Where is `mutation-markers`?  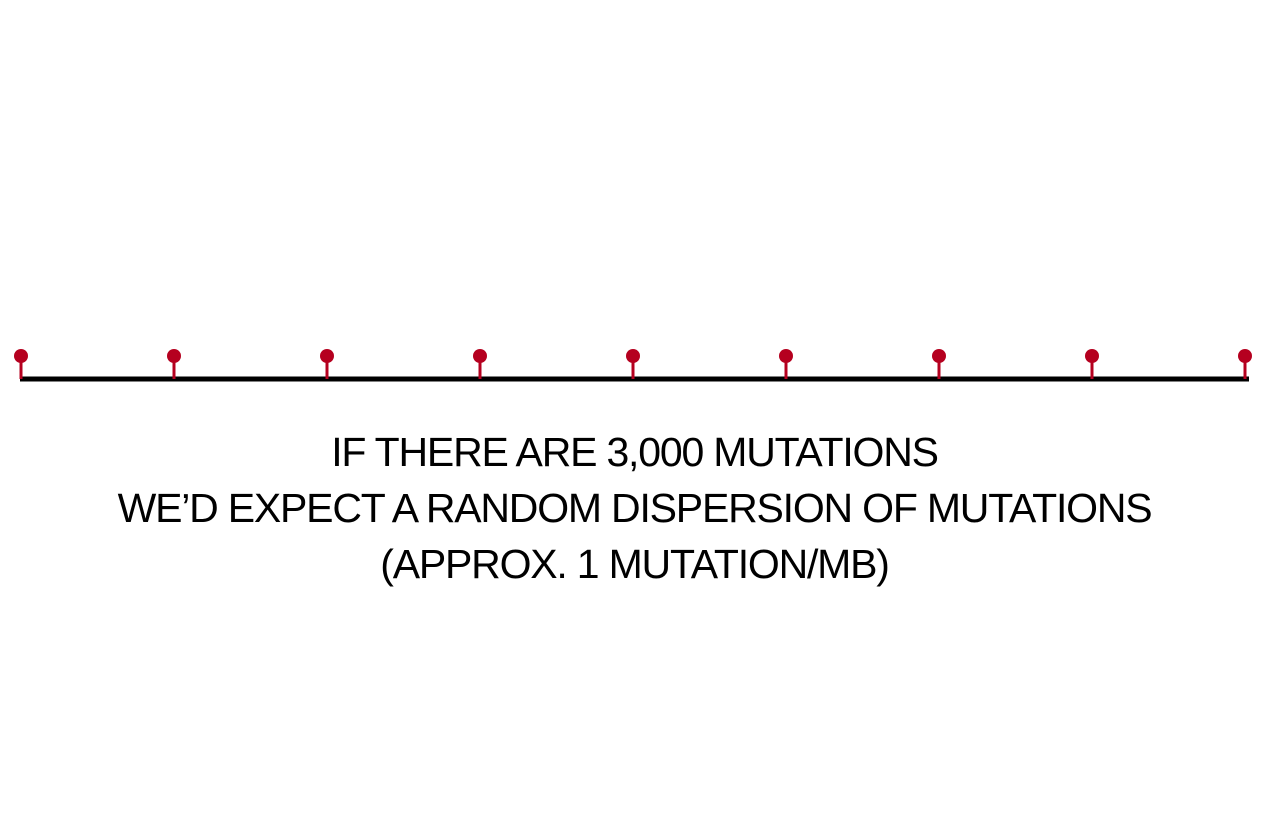
mutation-markers is located at coordinates (633, 364).